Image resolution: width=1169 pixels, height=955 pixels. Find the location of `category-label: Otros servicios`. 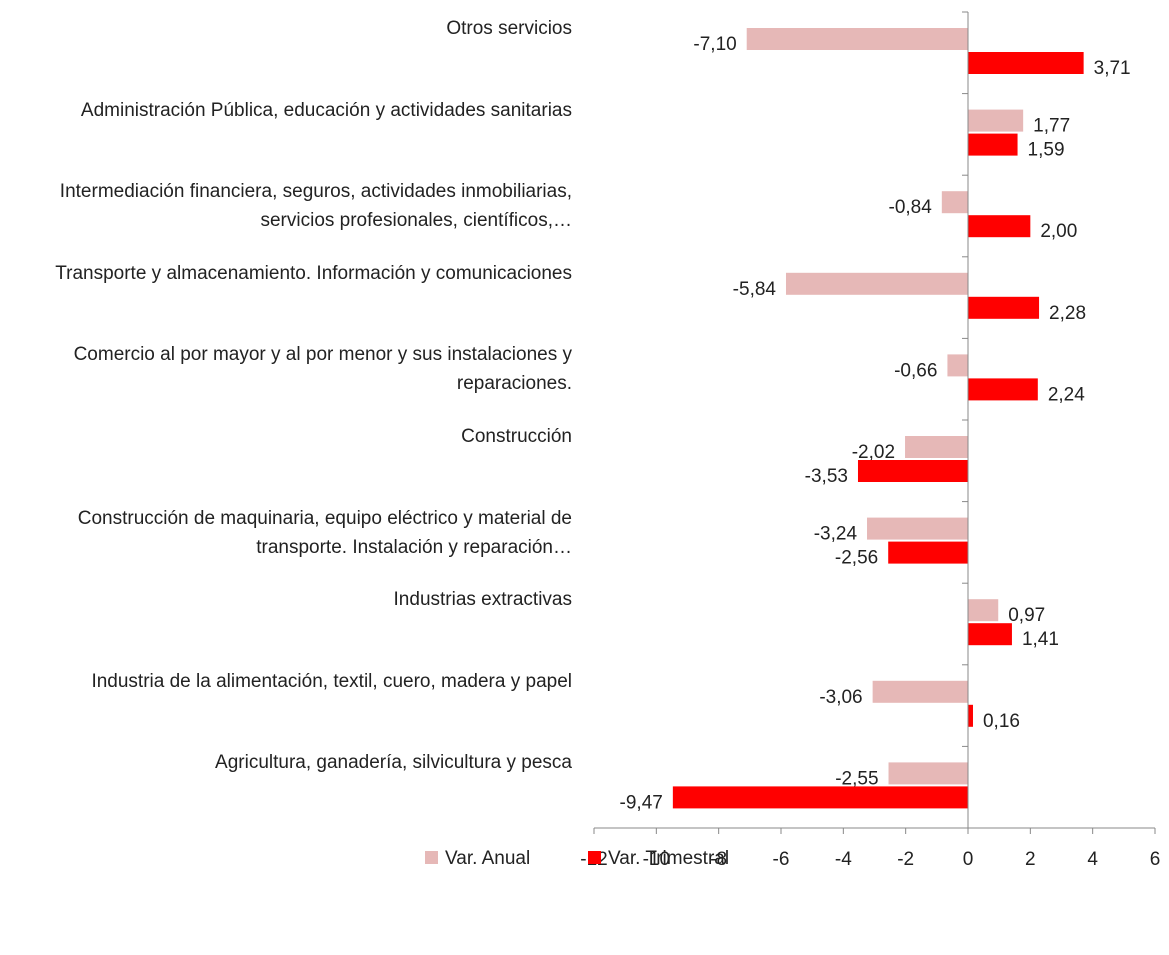

category-label: Otros servicios is located at coordinates (509, 28).